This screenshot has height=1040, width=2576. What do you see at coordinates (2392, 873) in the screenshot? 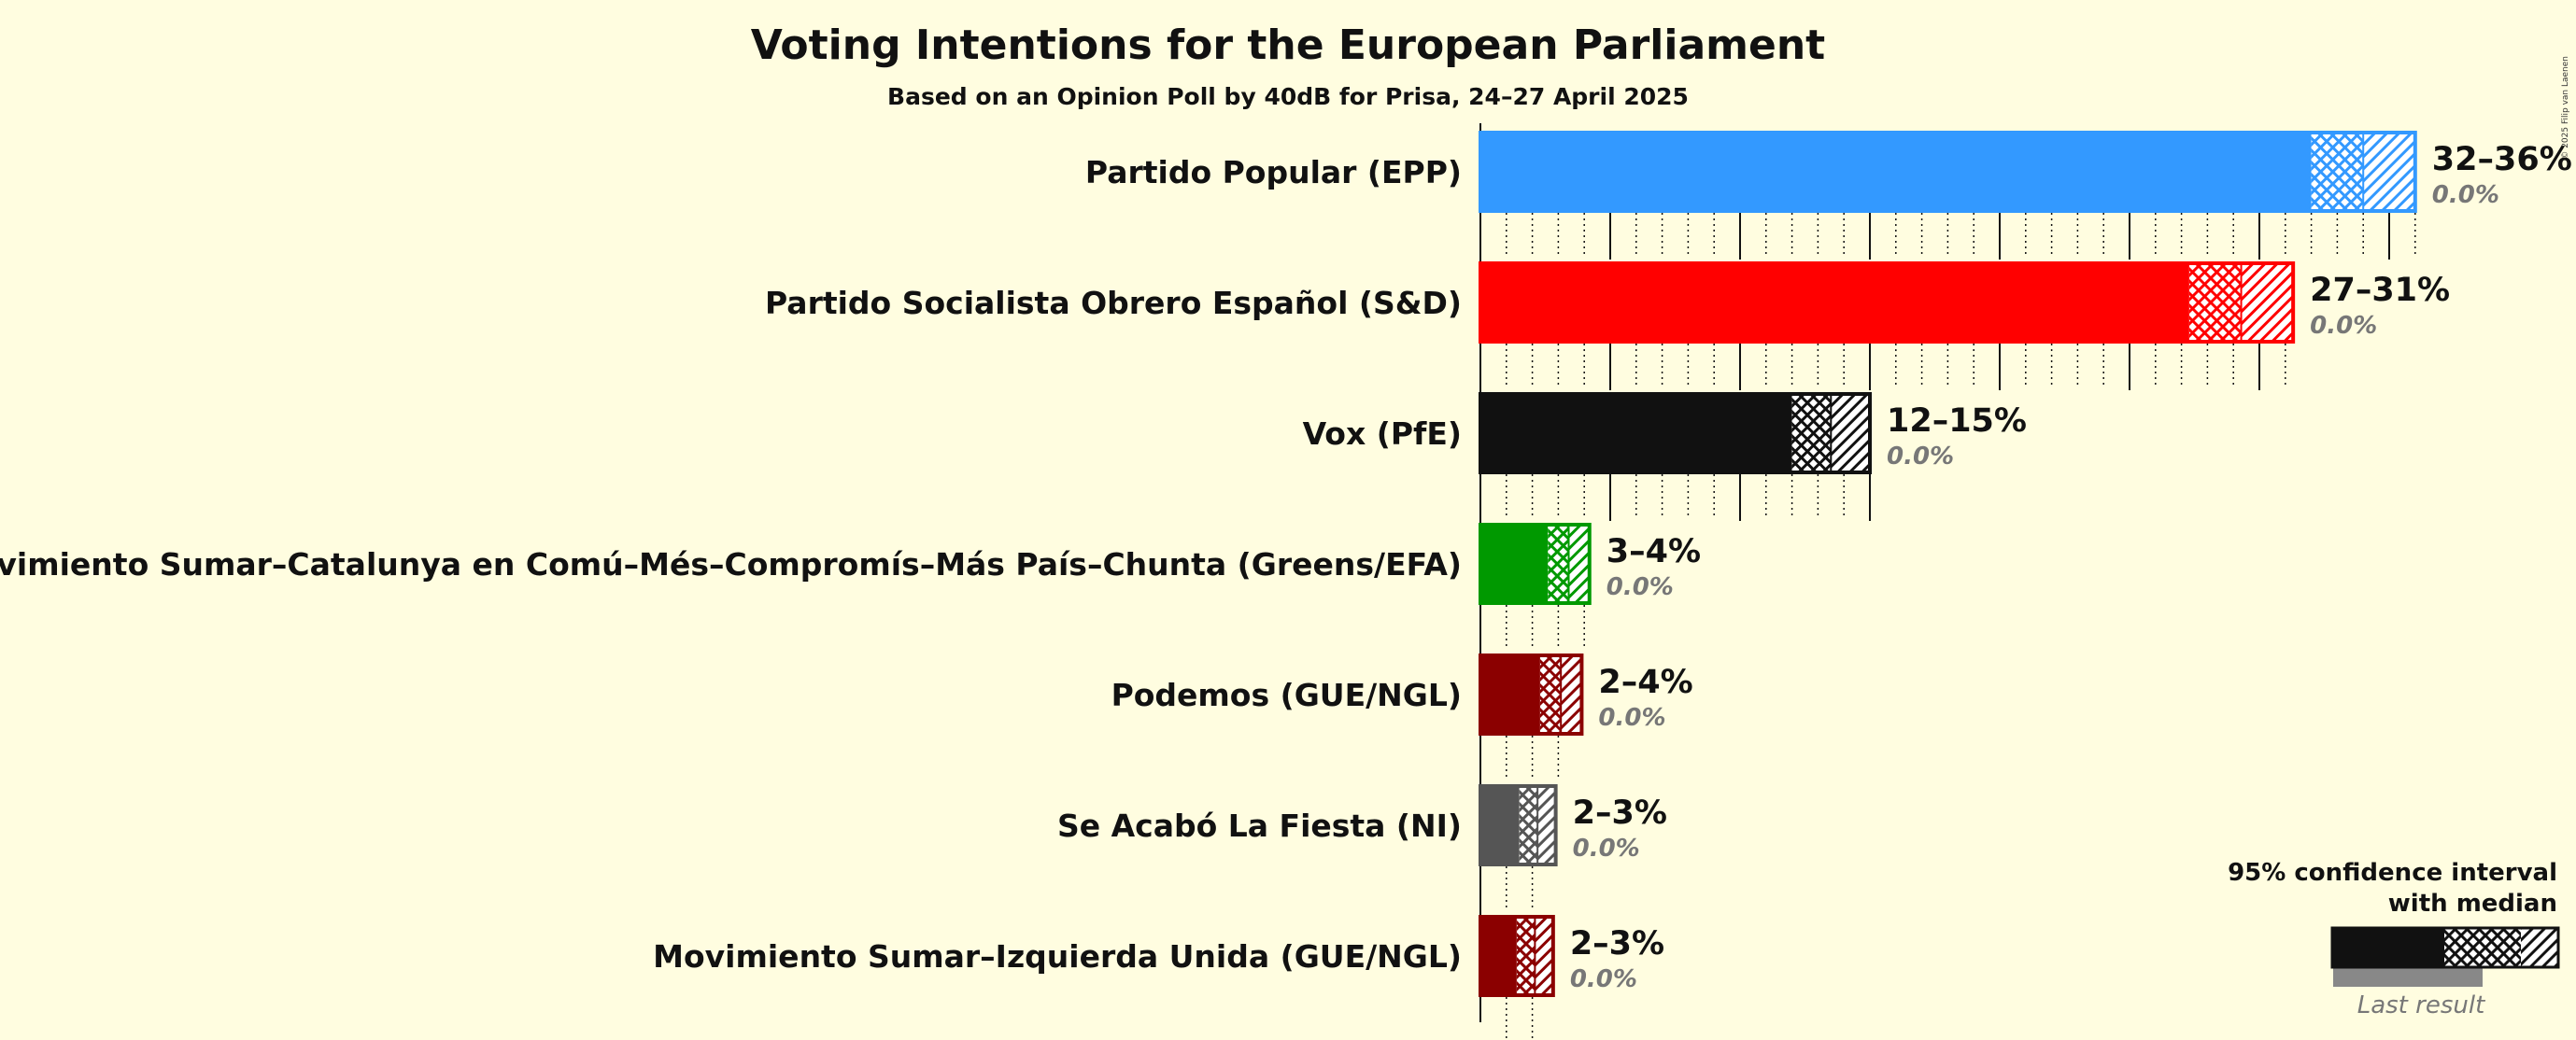
I see `legend-title-line1: 95% confidence interval` at bounding box center [2392, 873].